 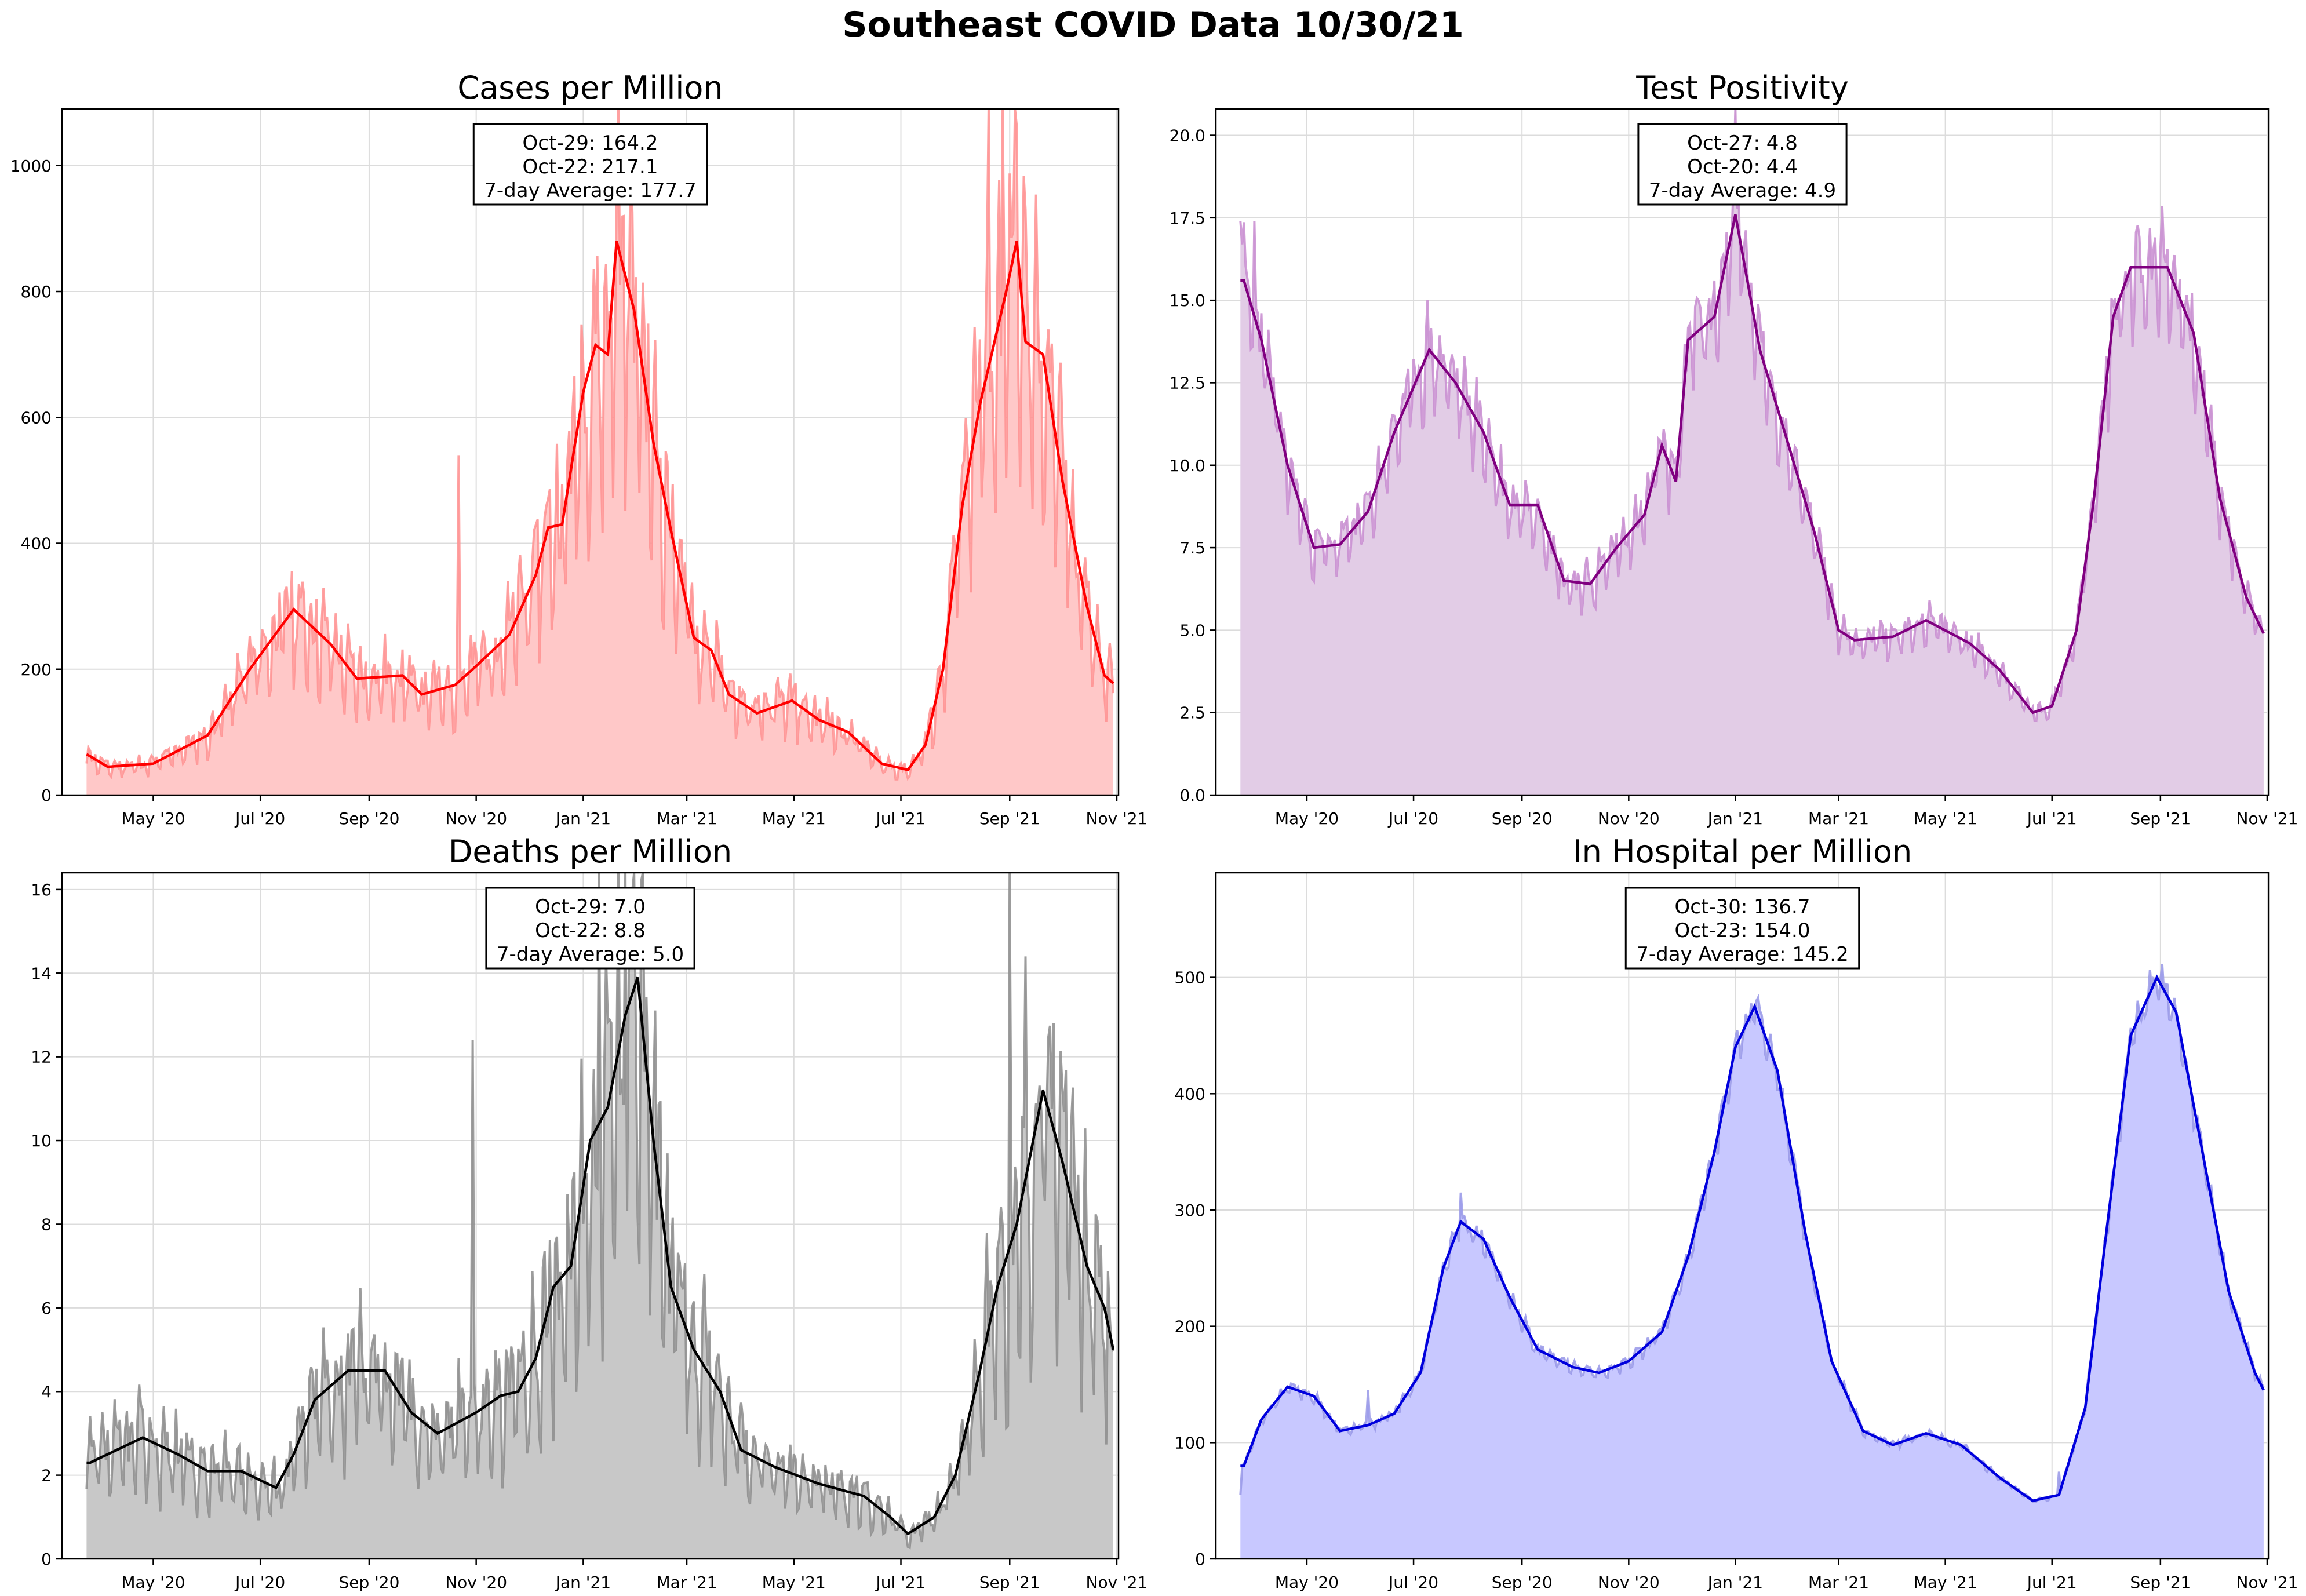 I want to click on annotation-line: Oct-30: 136.7, so click(x=1742, y=907).